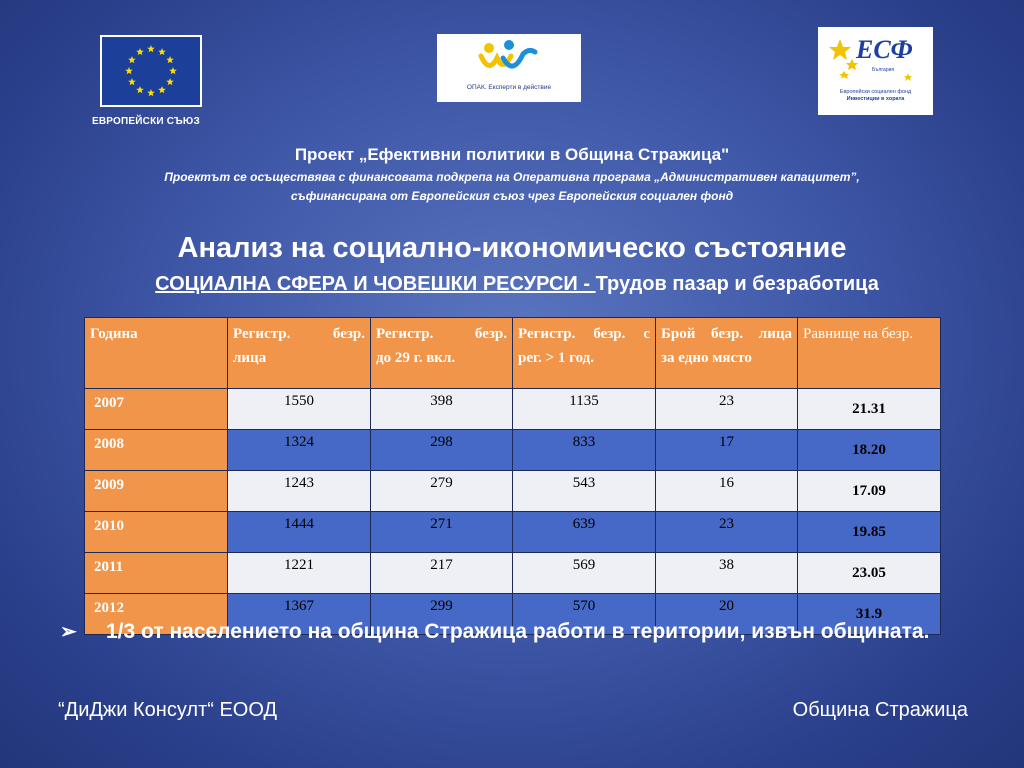 The width and height of the screenshot is (1024, 768). Describe the element at coordinates (869, 532) in the screenshot. I see `rate-cell: 19.85` at that location.